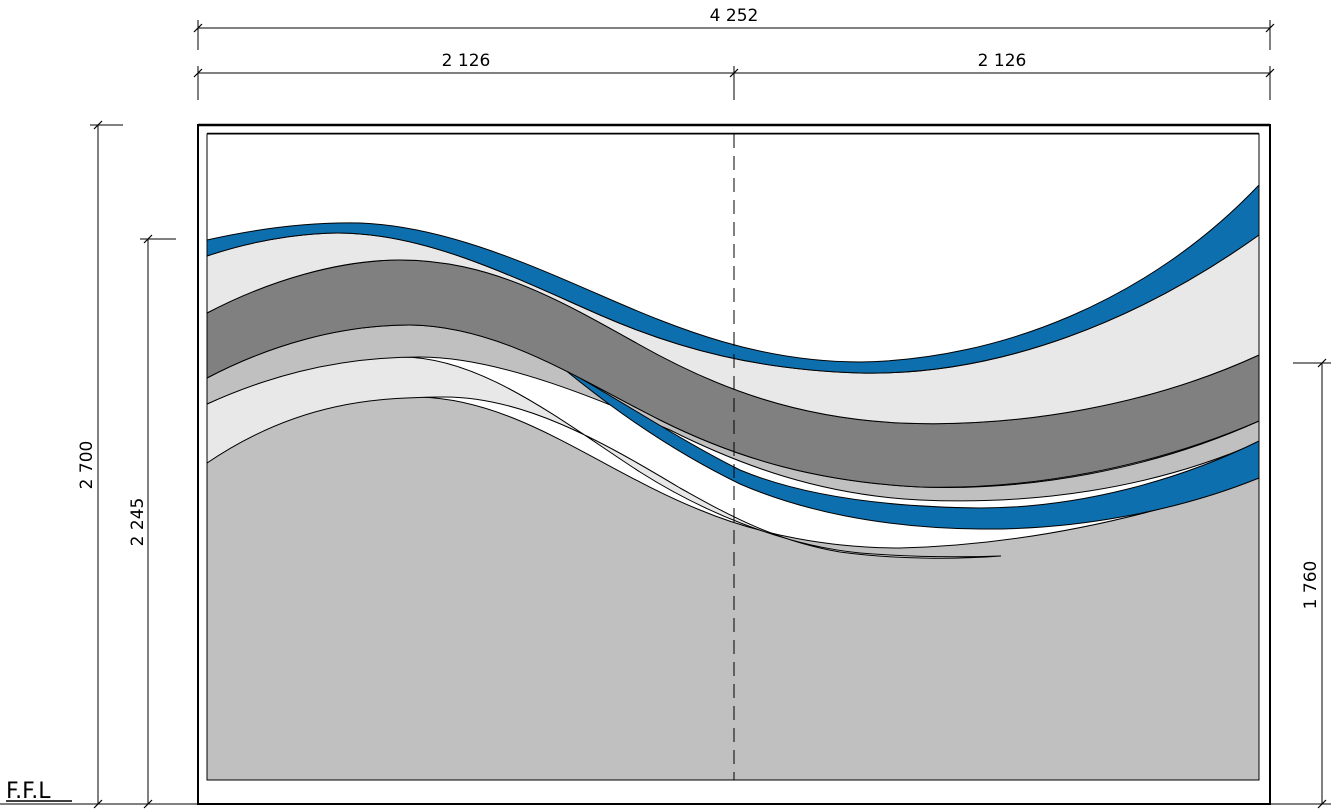 The height and width of the screenshot is (809, 1331). I want to click on left-panel-width-label: 2 126, so click(466, 61).